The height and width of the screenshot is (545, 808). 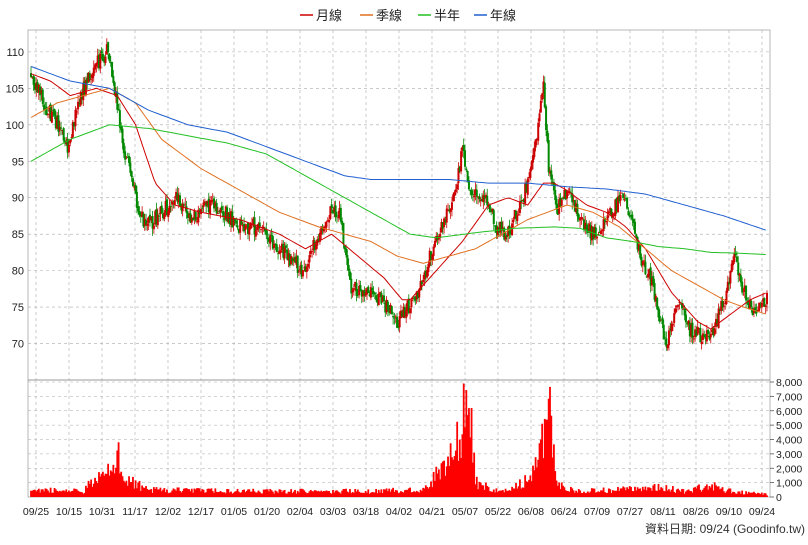 I want to click on x-tick-label: 07/27, so click(x=630, y=512).